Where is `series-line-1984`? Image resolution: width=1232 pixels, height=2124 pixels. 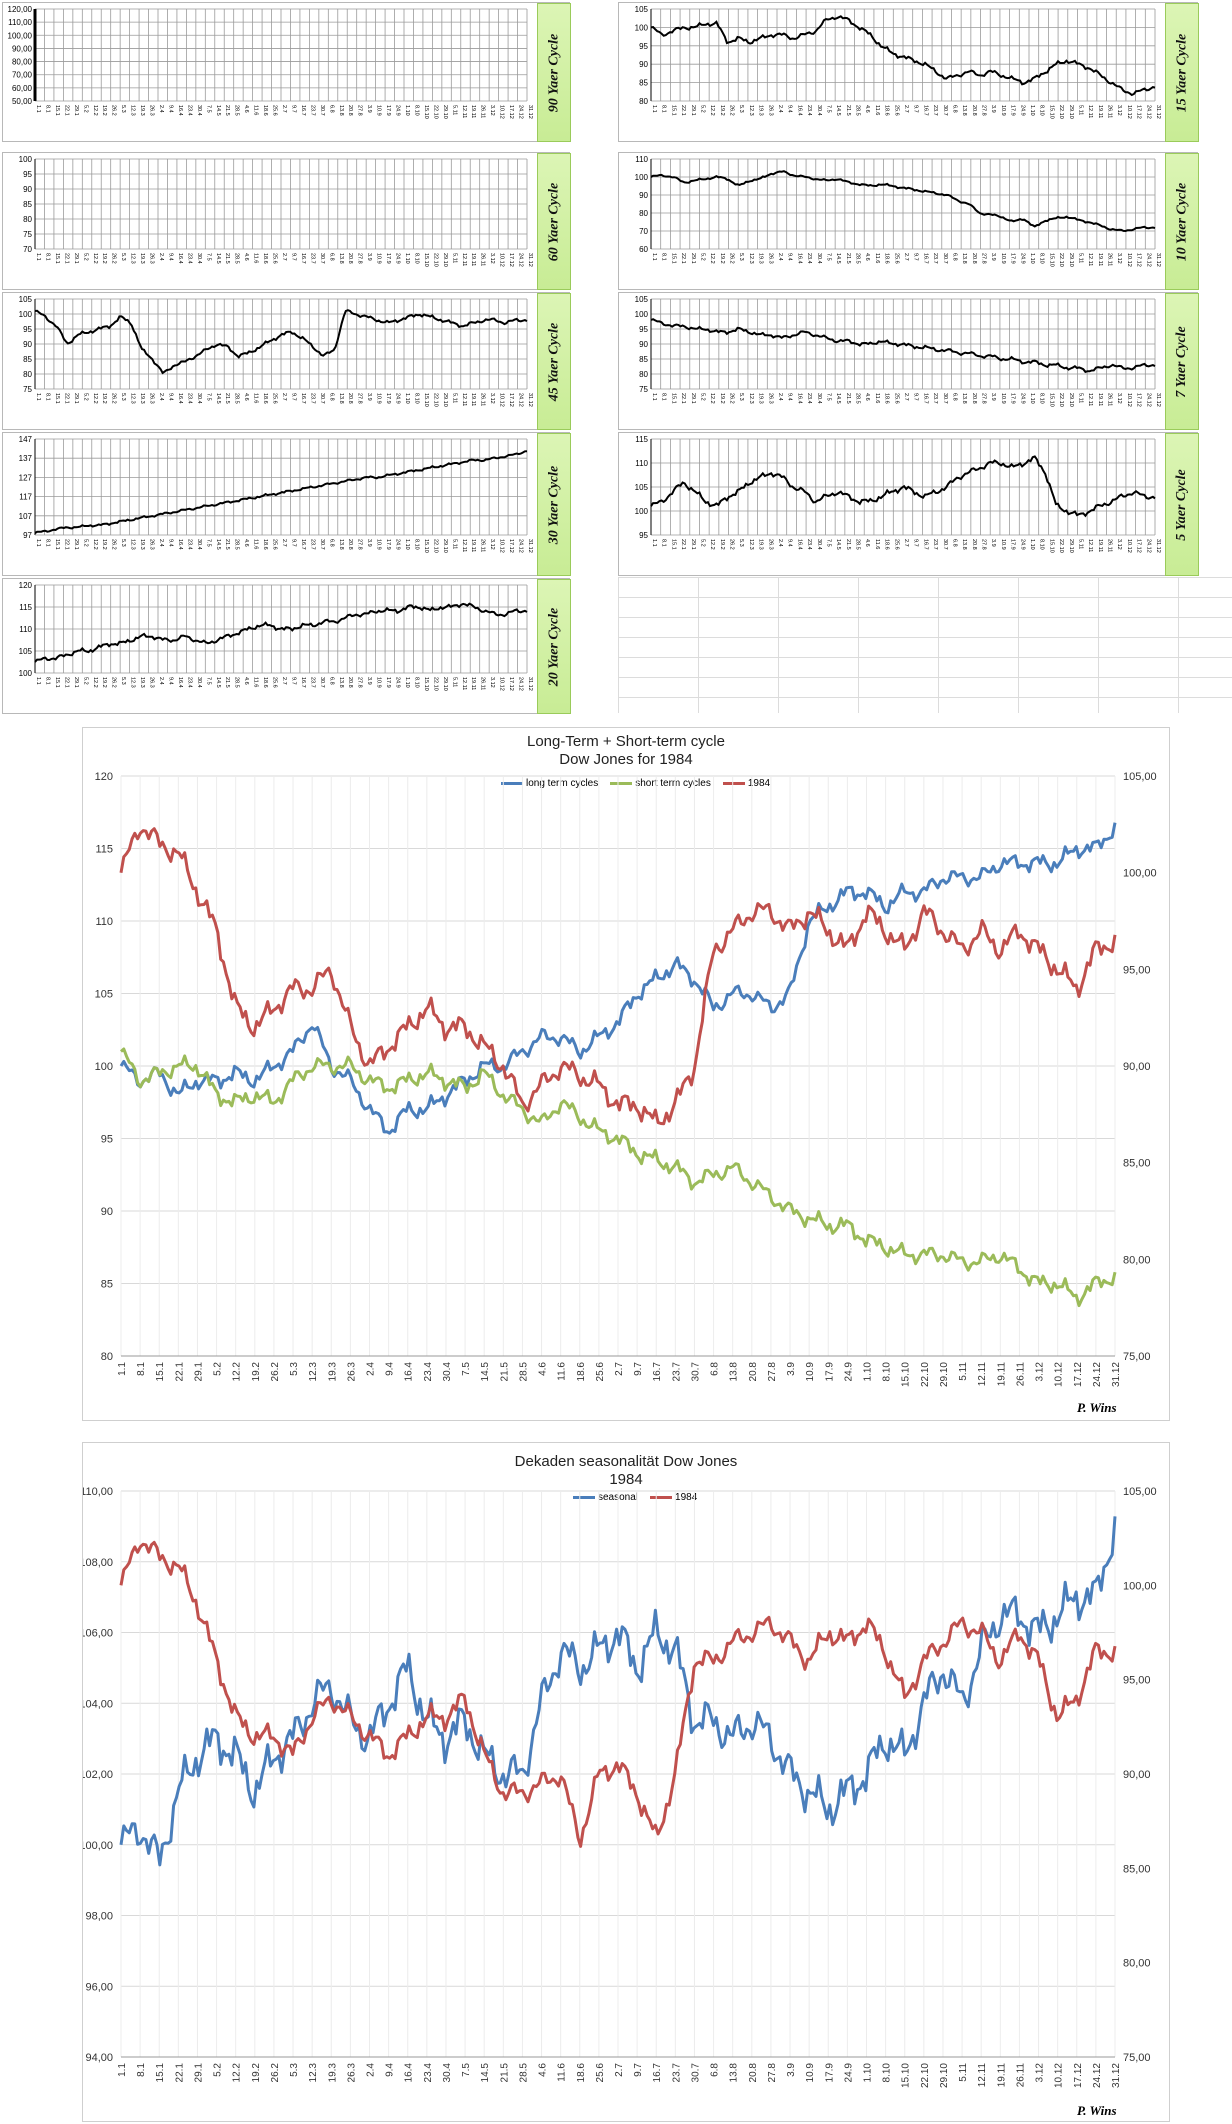 series-line-1984 is located at coordinates (618, 1694).